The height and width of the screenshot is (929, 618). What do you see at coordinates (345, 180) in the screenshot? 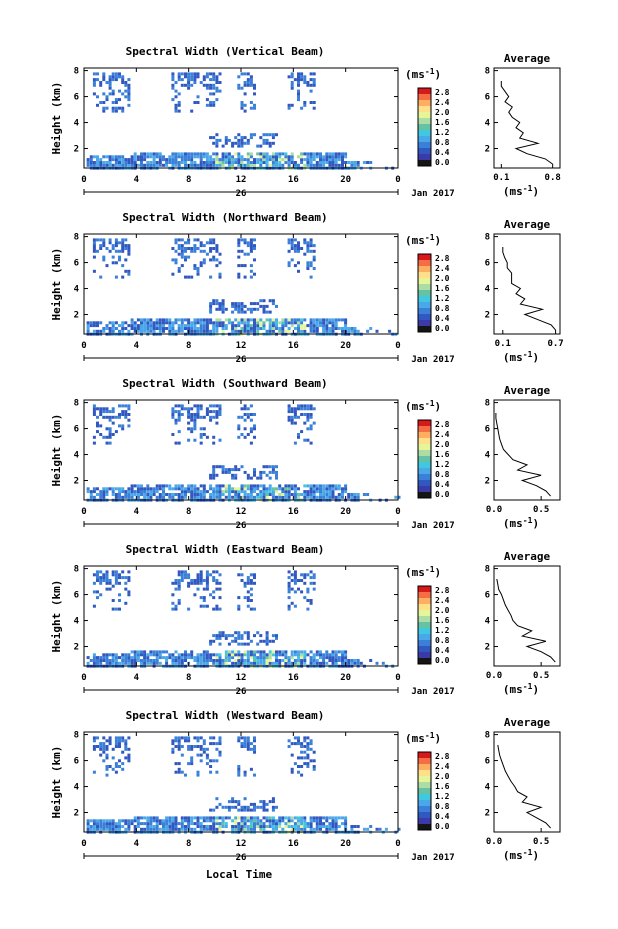
I see `x-tick-label: 20` at bounding box center [345, 180].